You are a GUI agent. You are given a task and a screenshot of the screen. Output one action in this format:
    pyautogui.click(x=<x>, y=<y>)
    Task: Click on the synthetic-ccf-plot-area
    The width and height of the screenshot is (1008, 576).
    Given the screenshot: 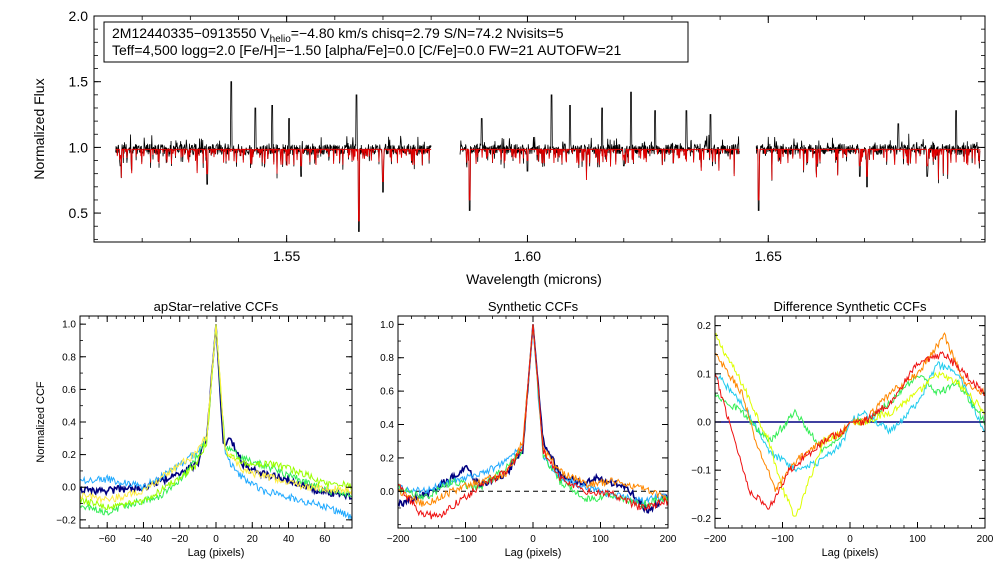 What is the action you would take?
    pyautogui.click(x=533, y=422)
    